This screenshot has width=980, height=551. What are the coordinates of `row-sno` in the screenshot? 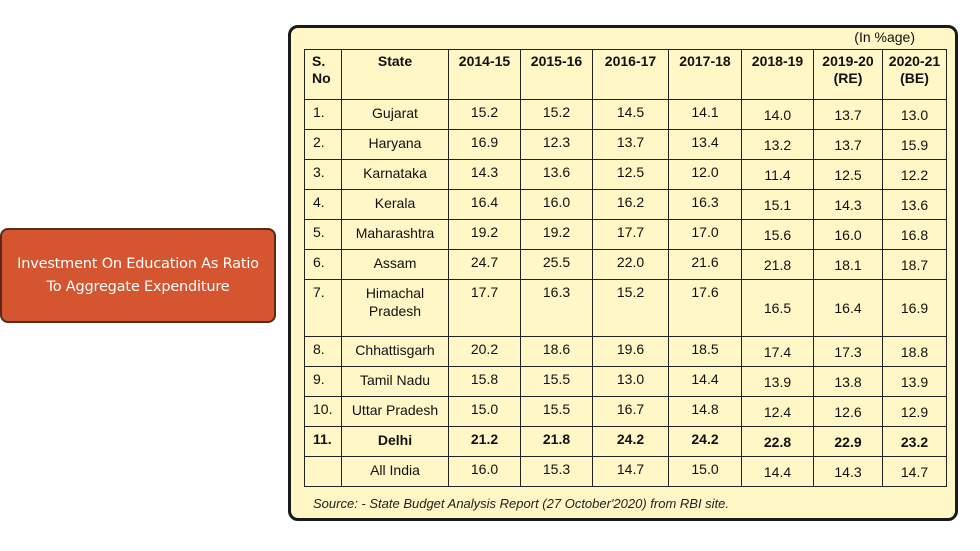 It's located at (323, 471).